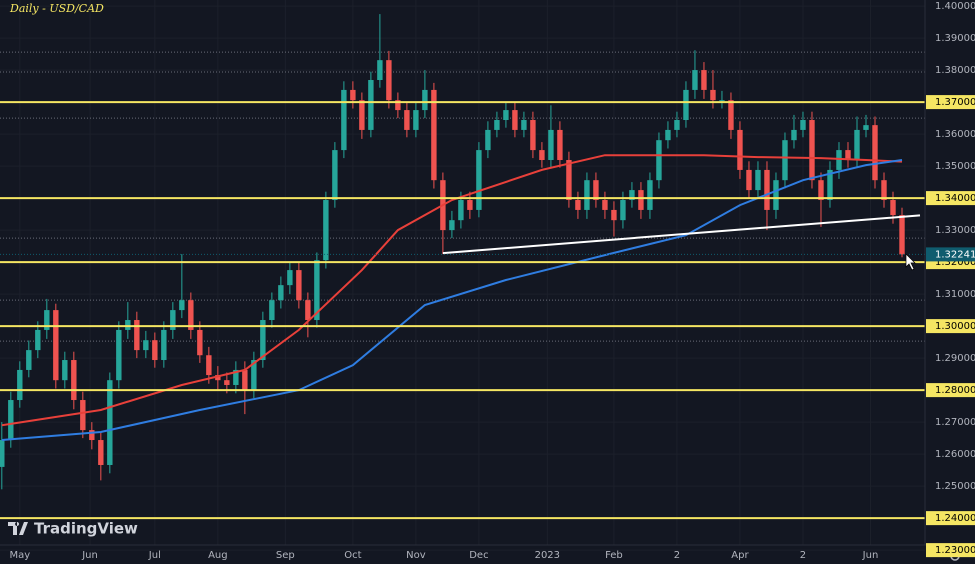 Image resolution: width=975 pixels, height=564 pixels. What do you see at coordinates (955, 134) in the screenshot?
I see `y-tick-label: 1.36000` at bounding box center [955, 134].